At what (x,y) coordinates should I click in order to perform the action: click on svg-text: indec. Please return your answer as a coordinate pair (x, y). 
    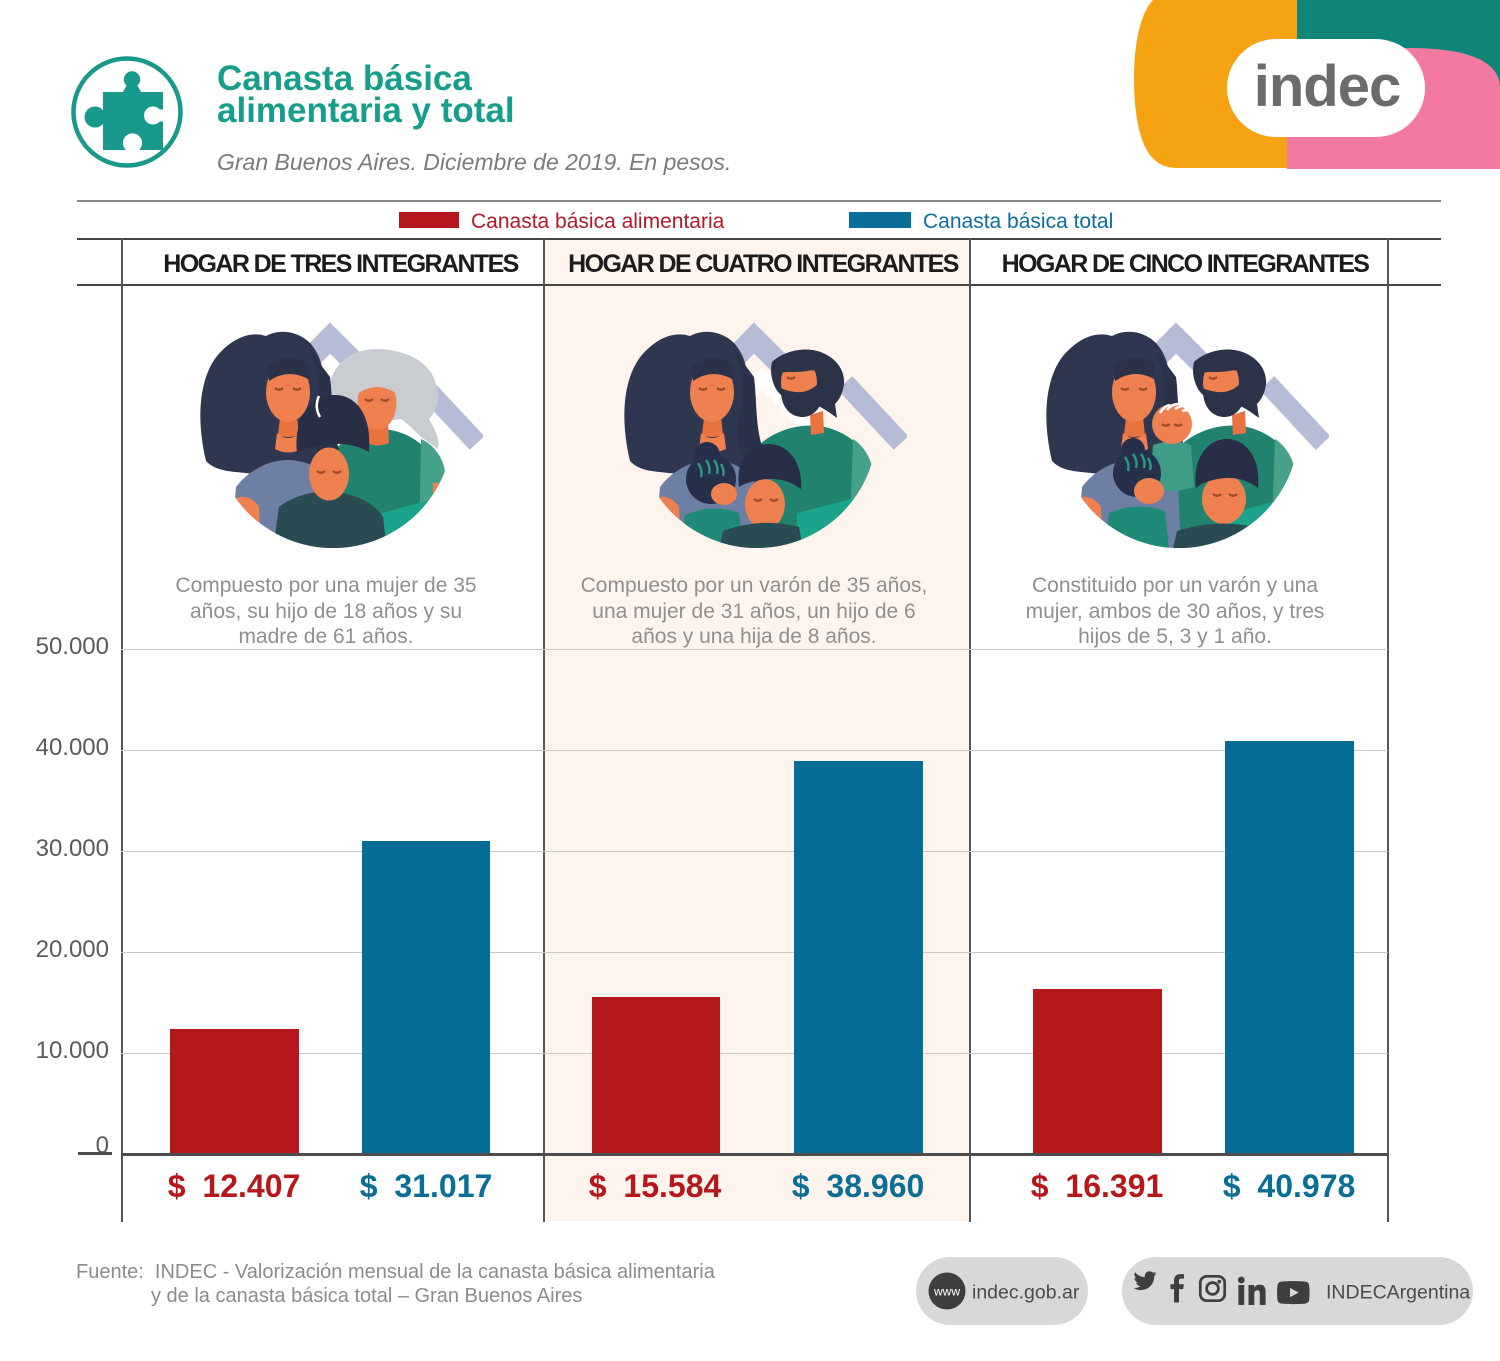
    Looking at the image, I should click on (1327, 86).